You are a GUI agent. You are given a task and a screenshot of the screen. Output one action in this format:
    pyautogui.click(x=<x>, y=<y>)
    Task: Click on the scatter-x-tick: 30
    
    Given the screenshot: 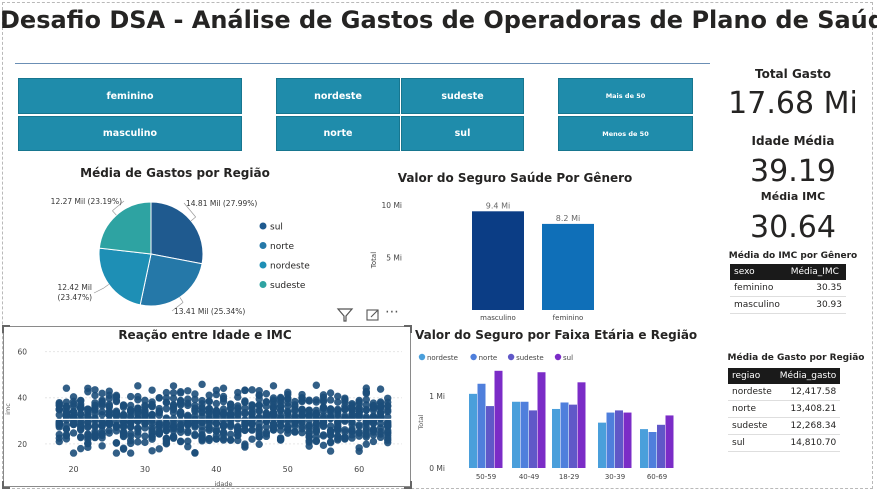 What is the action you would take?
    pyautogui.click(x=145, y=469)
    